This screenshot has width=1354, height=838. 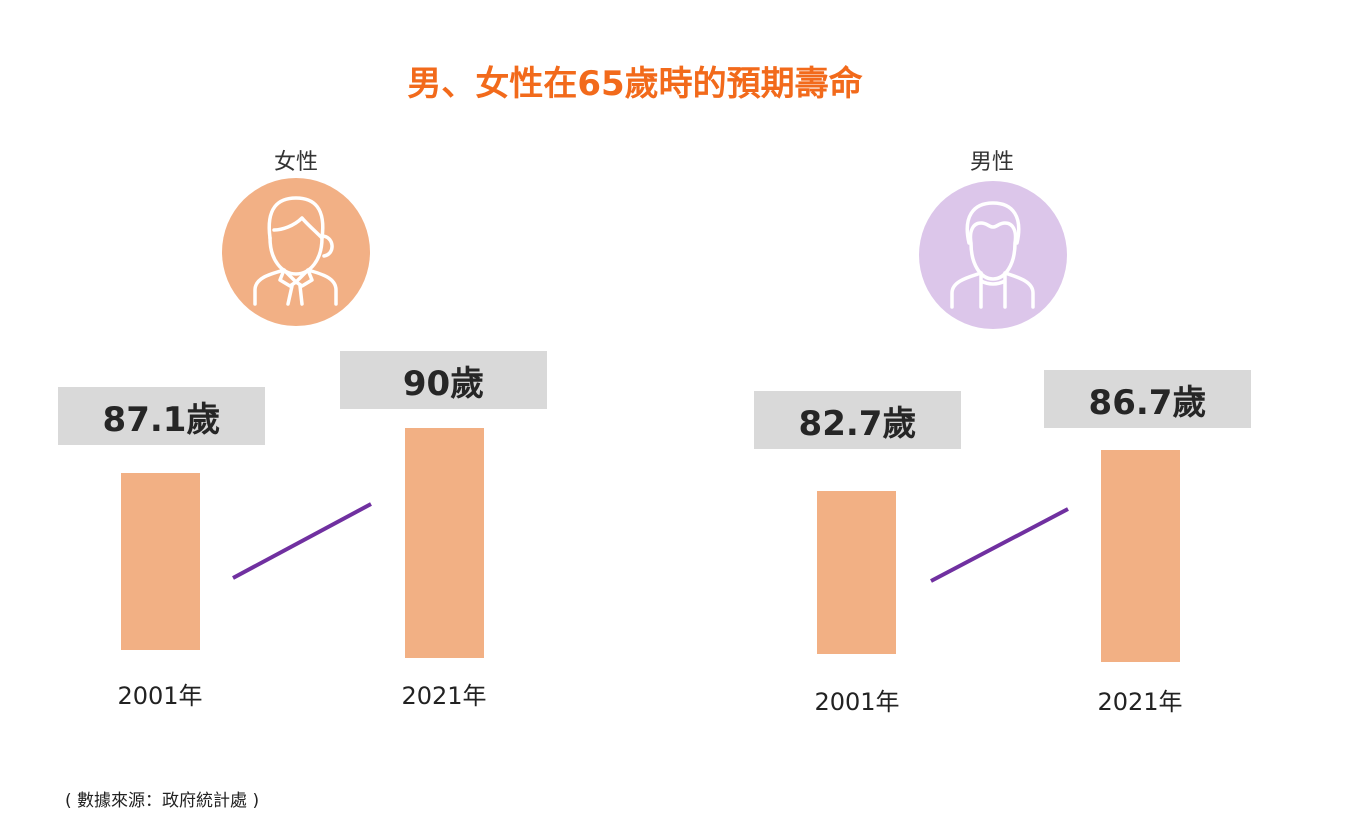 I want to click on female-2001-value-label: 87.1歲, so click(x=161, y=416).